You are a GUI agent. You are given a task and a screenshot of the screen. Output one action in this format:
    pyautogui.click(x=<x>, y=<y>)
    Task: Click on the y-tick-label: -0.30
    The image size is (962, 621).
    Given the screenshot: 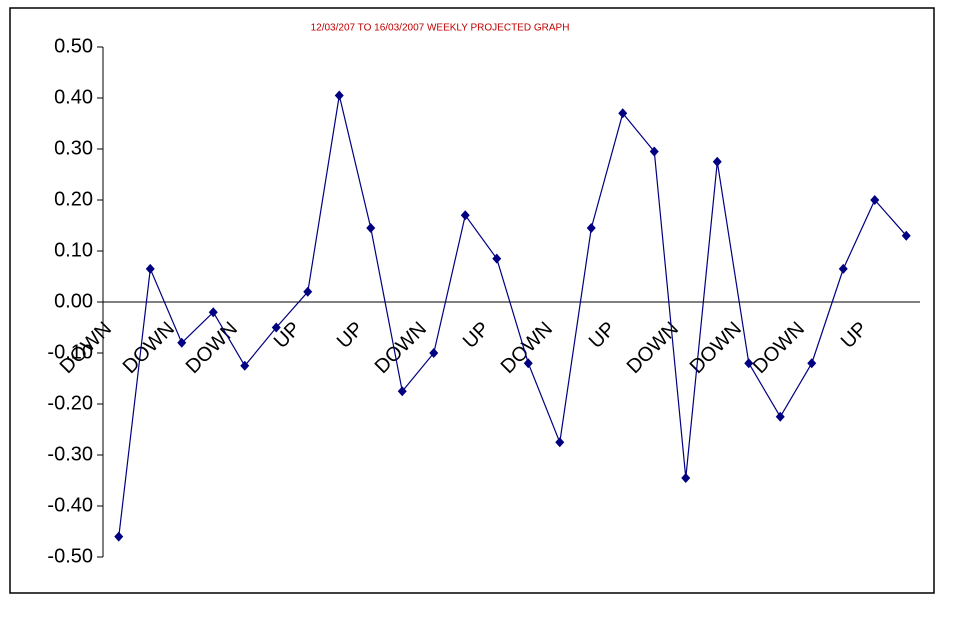 What is the action you would take?
    pyautogui.click(x=70, y=454)
    